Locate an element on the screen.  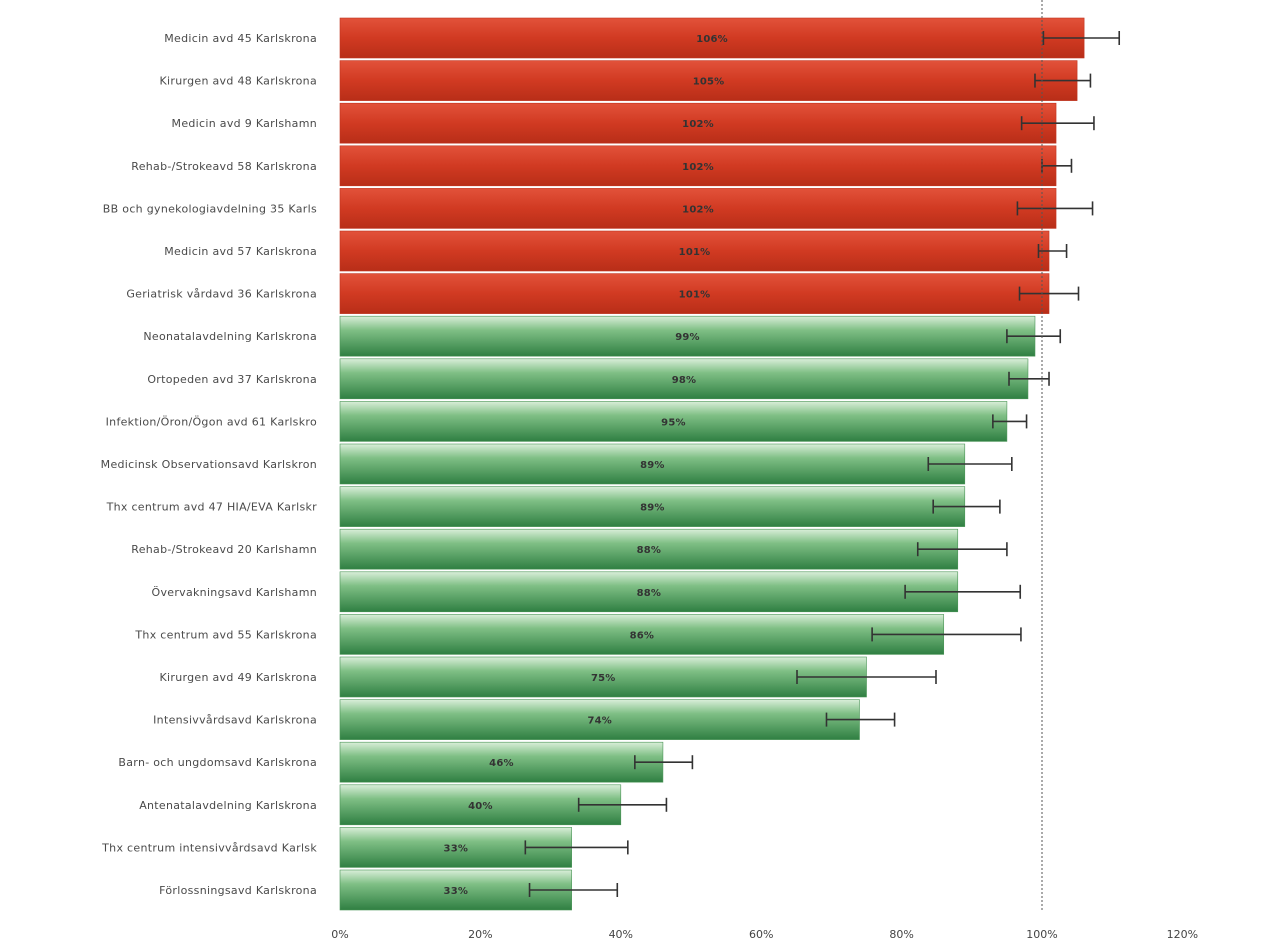
value-label-10: 89% is located at coordinates (652, 465).